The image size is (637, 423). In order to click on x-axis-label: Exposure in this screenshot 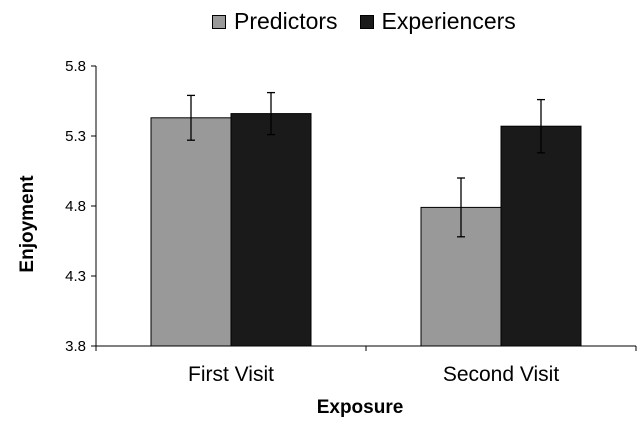, I will do `click(360, 407)`.